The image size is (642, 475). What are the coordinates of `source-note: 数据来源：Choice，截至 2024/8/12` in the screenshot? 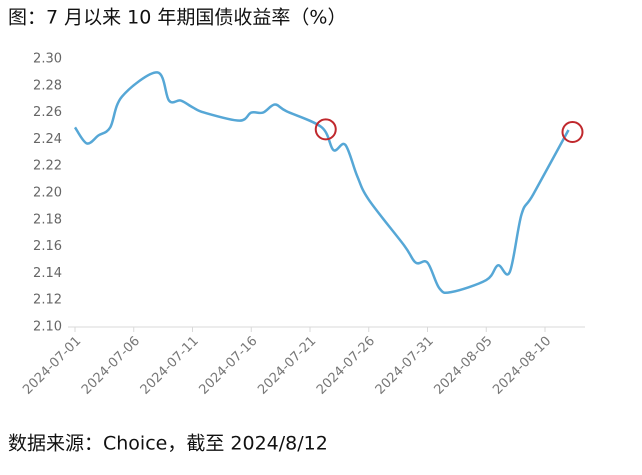 It's located at (168, 444).